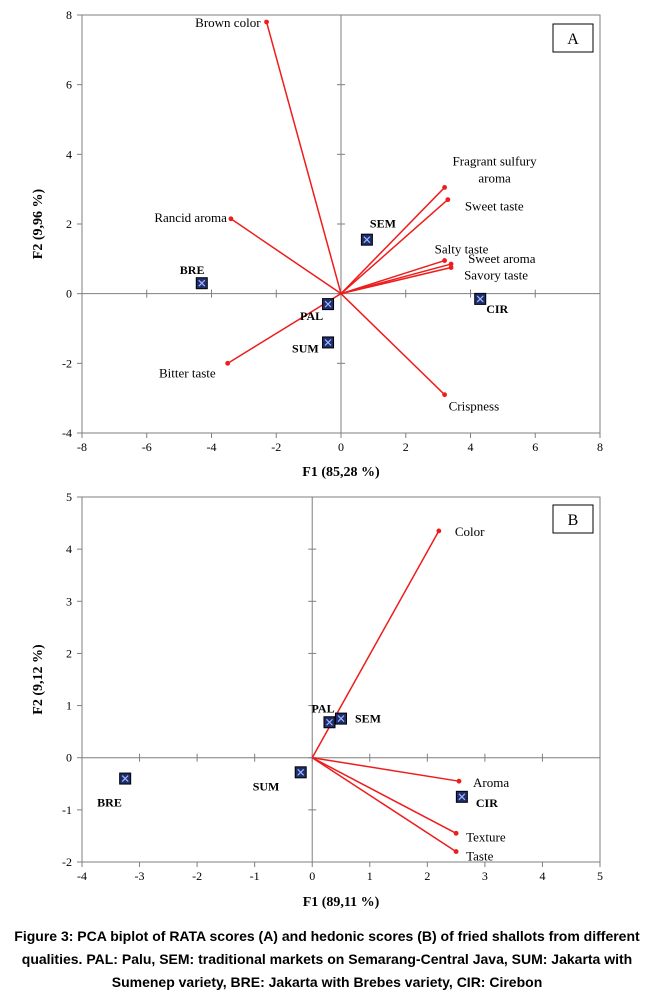 Image resolution: width=654 pixels, height=1000 pixels. What do you see at coordinates (228, 363) in the screenshot?
I see `vector-tip-bitter-taste` at bounding box center [228, 363].